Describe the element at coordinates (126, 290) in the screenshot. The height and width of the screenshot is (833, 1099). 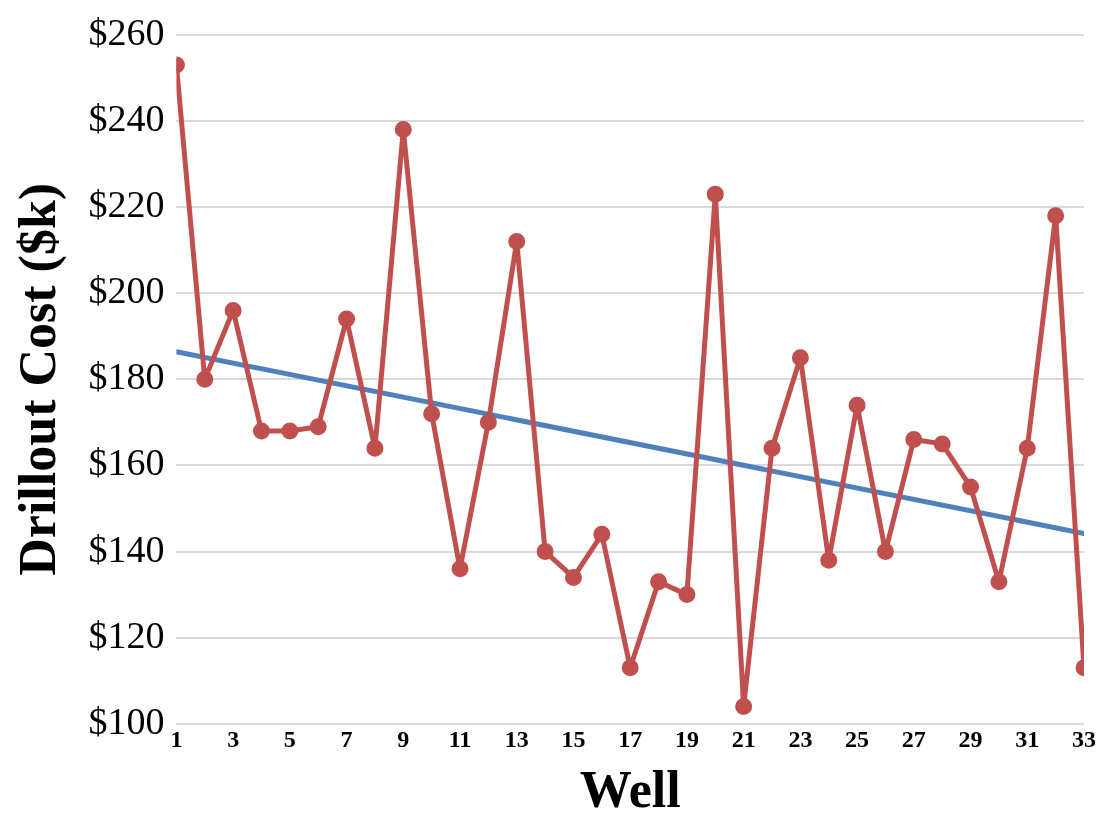
I see `y-tick-label: $200` at that location.